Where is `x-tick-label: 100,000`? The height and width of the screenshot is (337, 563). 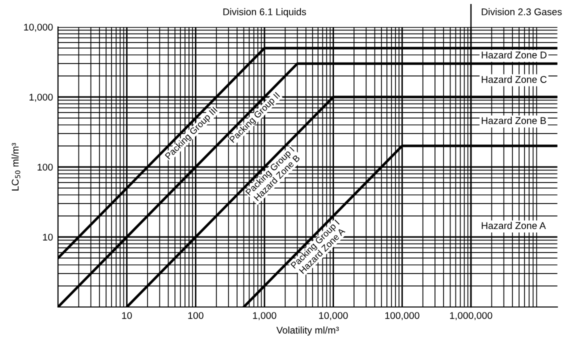 x-tick-label: 100,000 is located at coordinates (402, 316).